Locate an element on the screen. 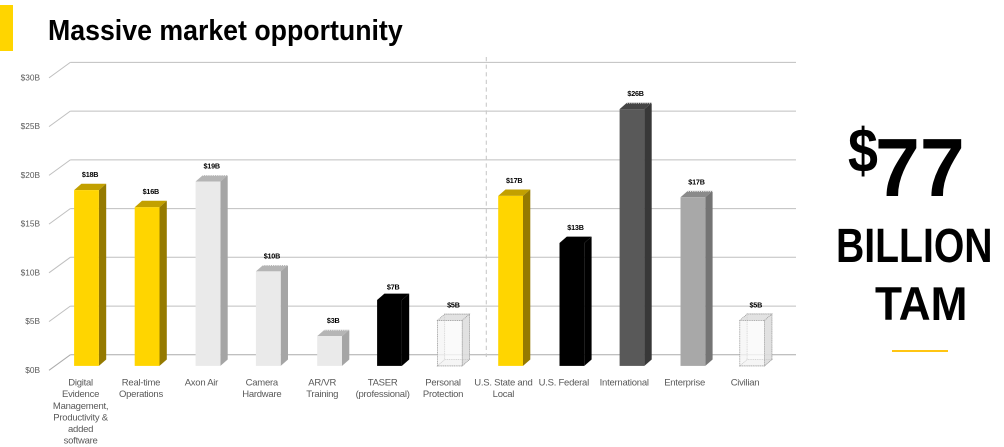 This screenshot has height=447, width=1004. svg-text: International is located at coordinates (624, 383).